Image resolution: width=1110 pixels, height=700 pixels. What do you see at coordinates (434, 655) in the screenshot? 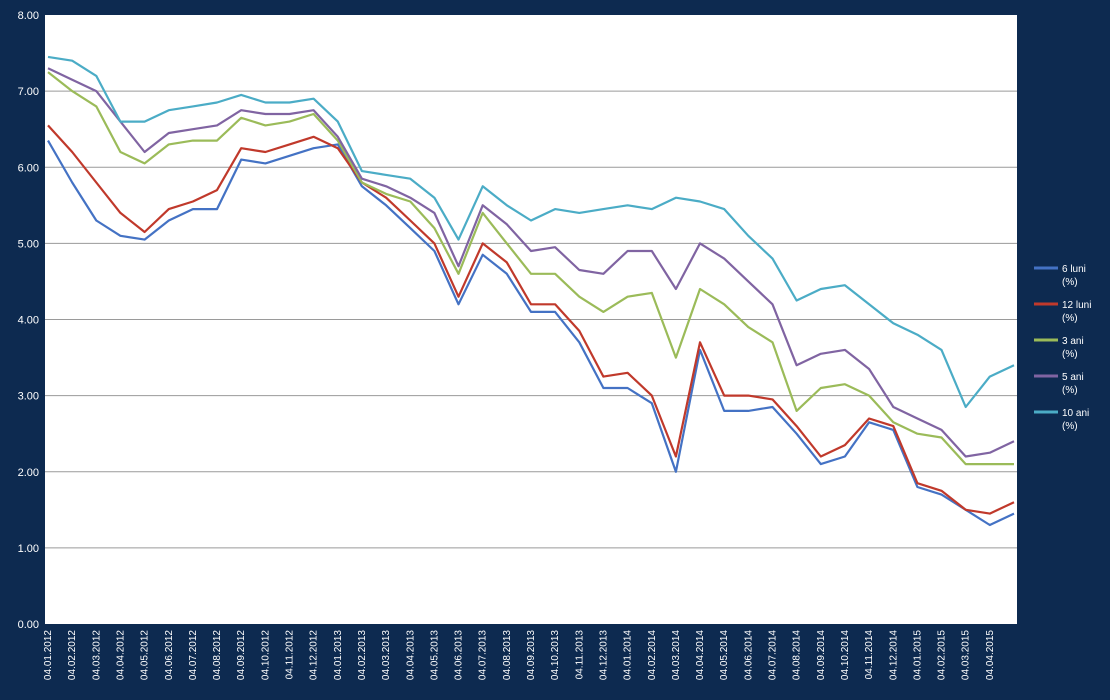
I see `x-tick-label: 04.05.2013` at bounding box center [434, 655].